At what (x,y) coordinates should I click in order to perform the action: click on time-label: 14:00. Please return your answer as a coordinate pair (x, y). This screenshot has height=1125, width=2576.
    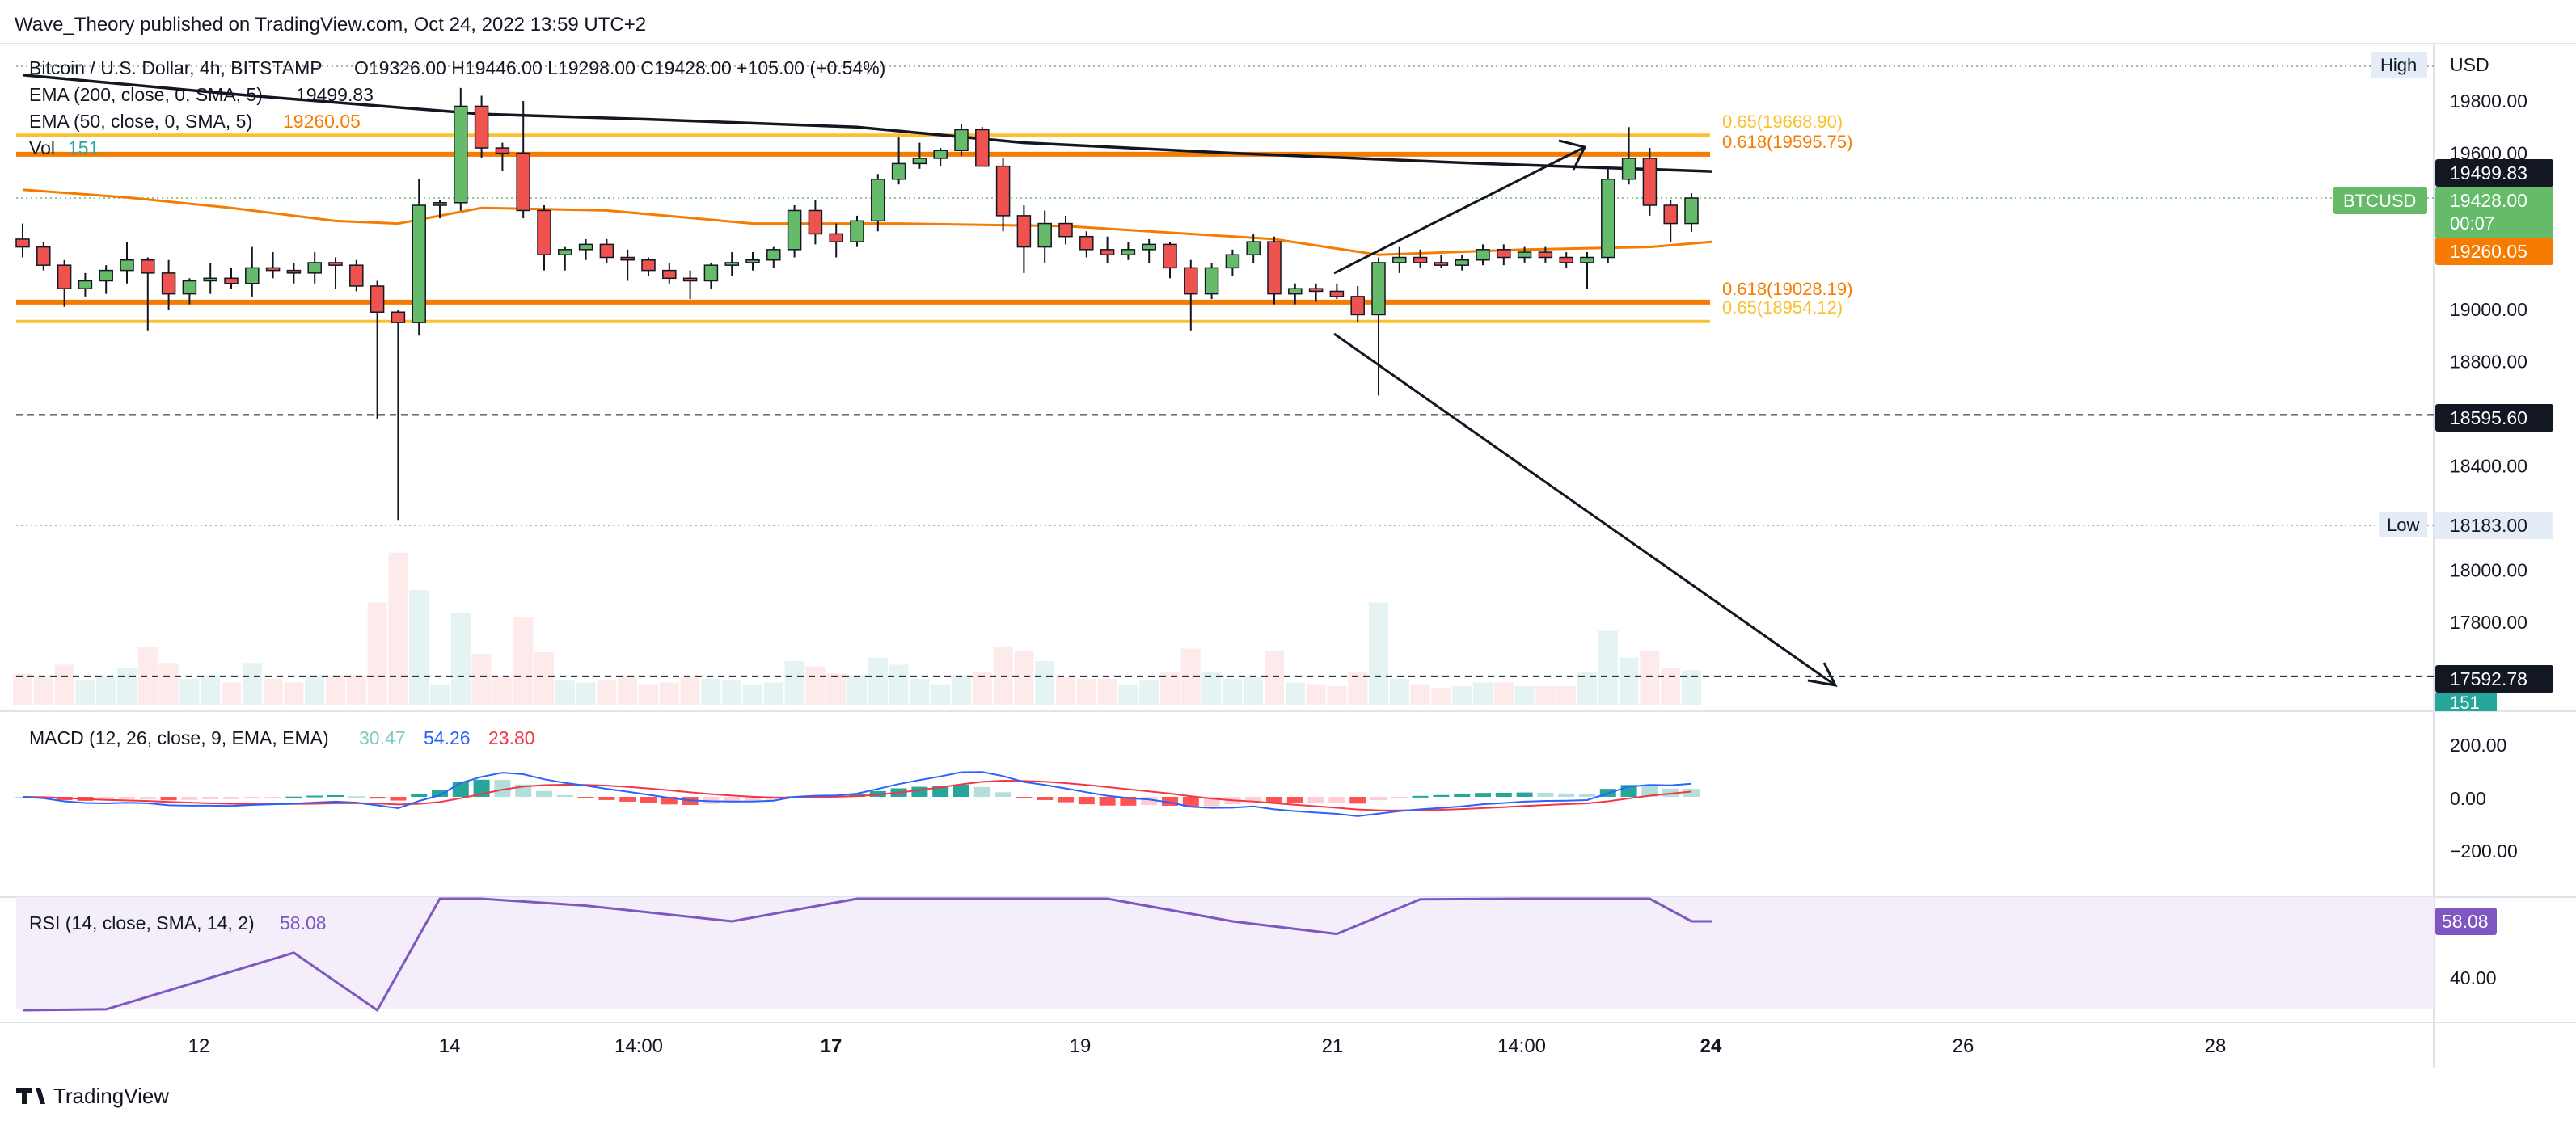
    Looking at the image, I should click on (1521, 1046).